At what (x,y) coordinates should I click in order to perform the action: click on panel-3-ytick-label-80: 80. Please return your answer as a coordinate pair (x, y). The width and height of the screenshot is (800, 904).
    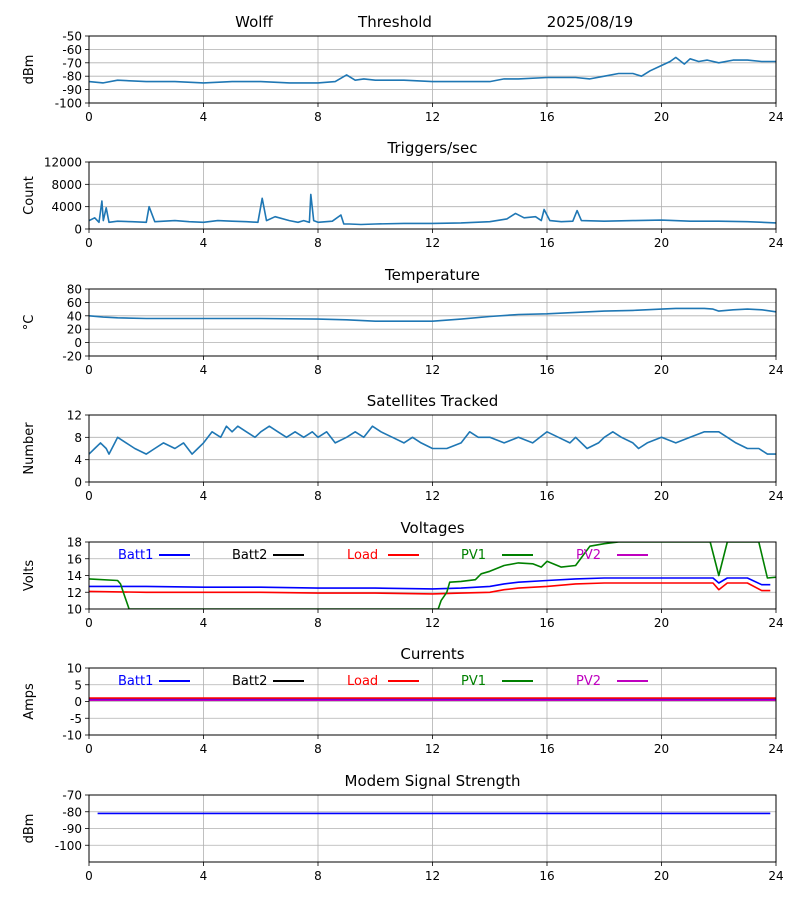
    Looking at the image, I should click on (74, 290).